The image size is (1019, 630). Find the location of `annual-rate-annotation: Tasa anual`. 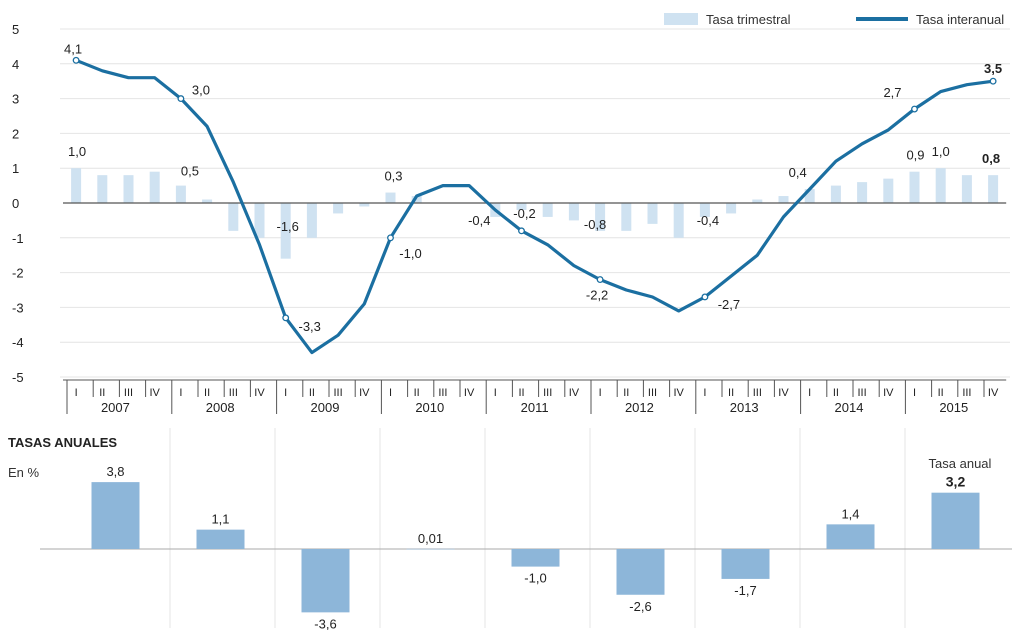

annual-rate-annotation: Tasa anual is located at coordinates (960, 463).